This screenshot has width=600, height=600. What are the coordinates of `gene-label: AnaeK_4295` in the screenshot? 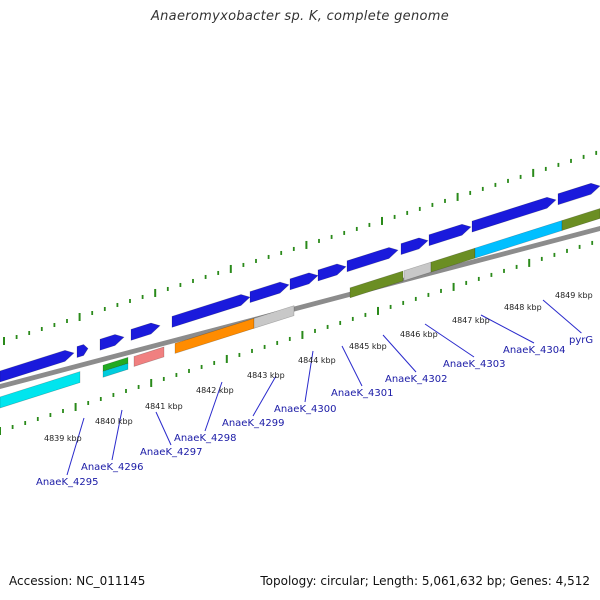 It's located at (67, 482).